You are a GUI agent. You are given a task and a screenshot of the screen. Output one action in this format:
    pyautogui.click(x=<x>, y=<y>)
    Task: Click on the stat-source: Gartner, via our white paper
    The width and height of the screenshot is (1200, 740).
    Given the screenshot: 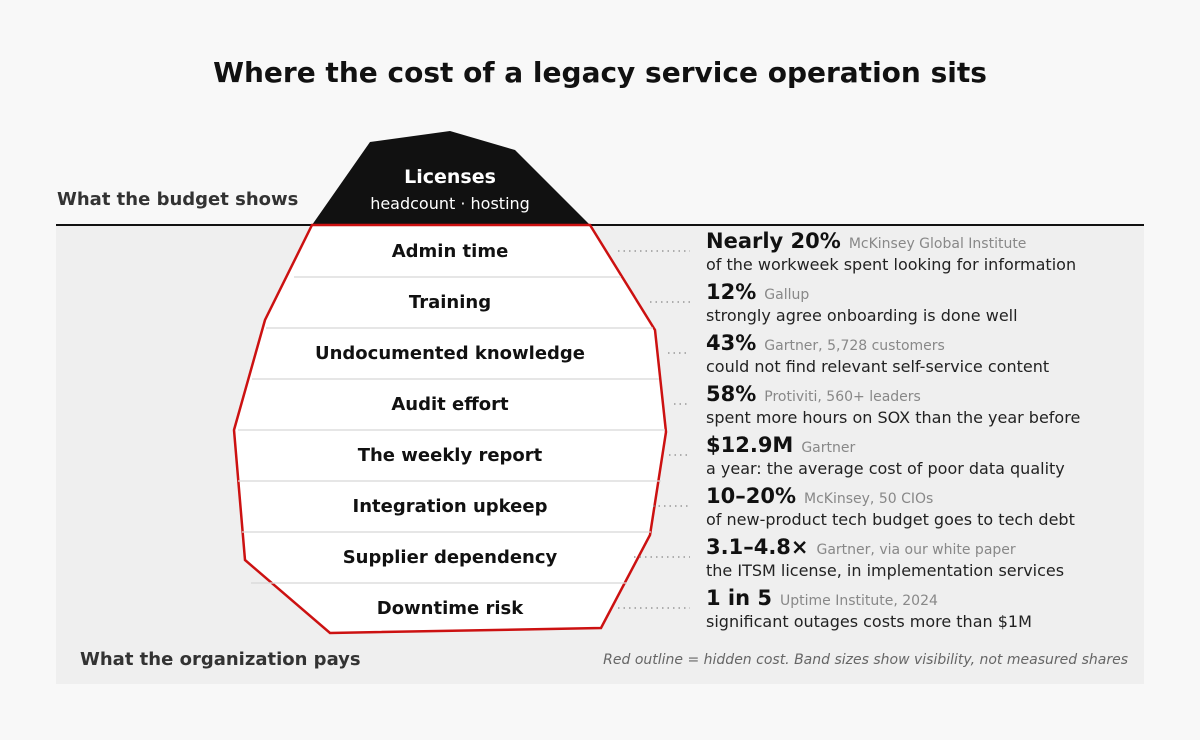 What is the action you would take?
    pyautogui.click(x=916, y=550)
    